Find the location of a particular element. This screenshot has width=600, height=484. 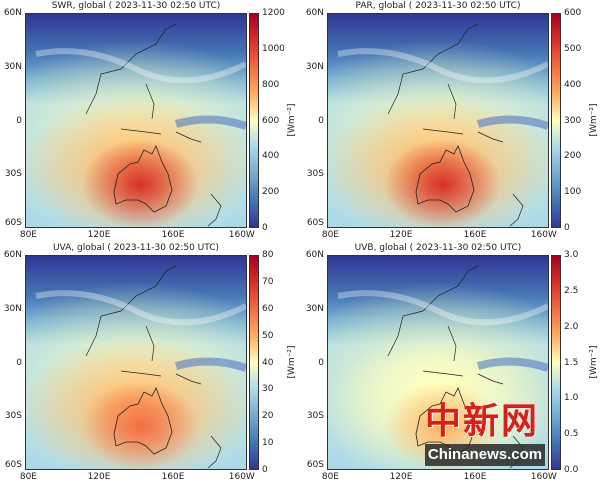

colorbar-tick-label: 50 is located at coordinates (268, 335).